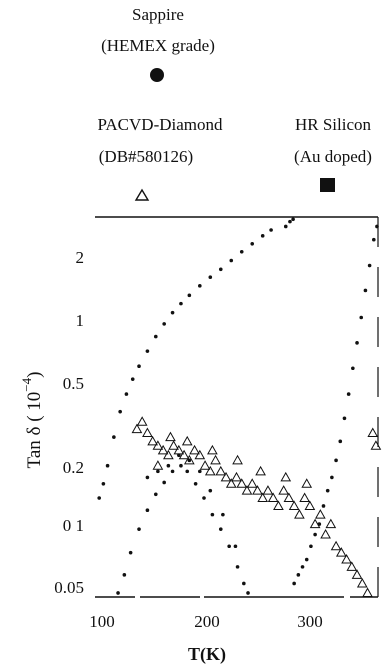 Image resolution: width=382 pixels, height=668 pixels. Describe the element at coordinates (333, 156) in the screenshot. I see `legend-silicon-line2: (Au doped)` at that location.